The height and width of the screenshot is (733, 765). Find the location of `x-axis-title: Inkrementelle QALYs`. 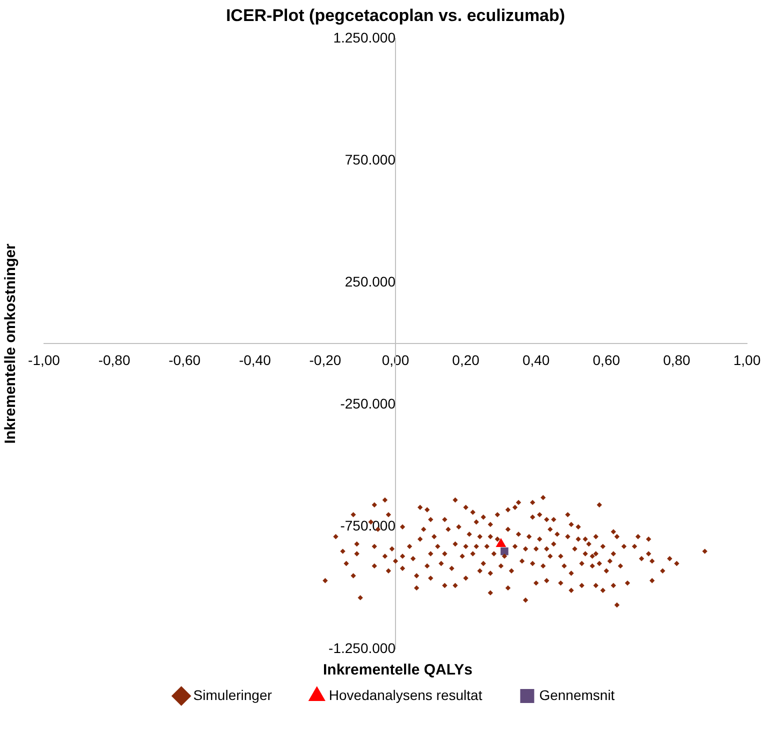

x-axis-title: Inkrementelle QALYs is located at coordinates (398, 670).